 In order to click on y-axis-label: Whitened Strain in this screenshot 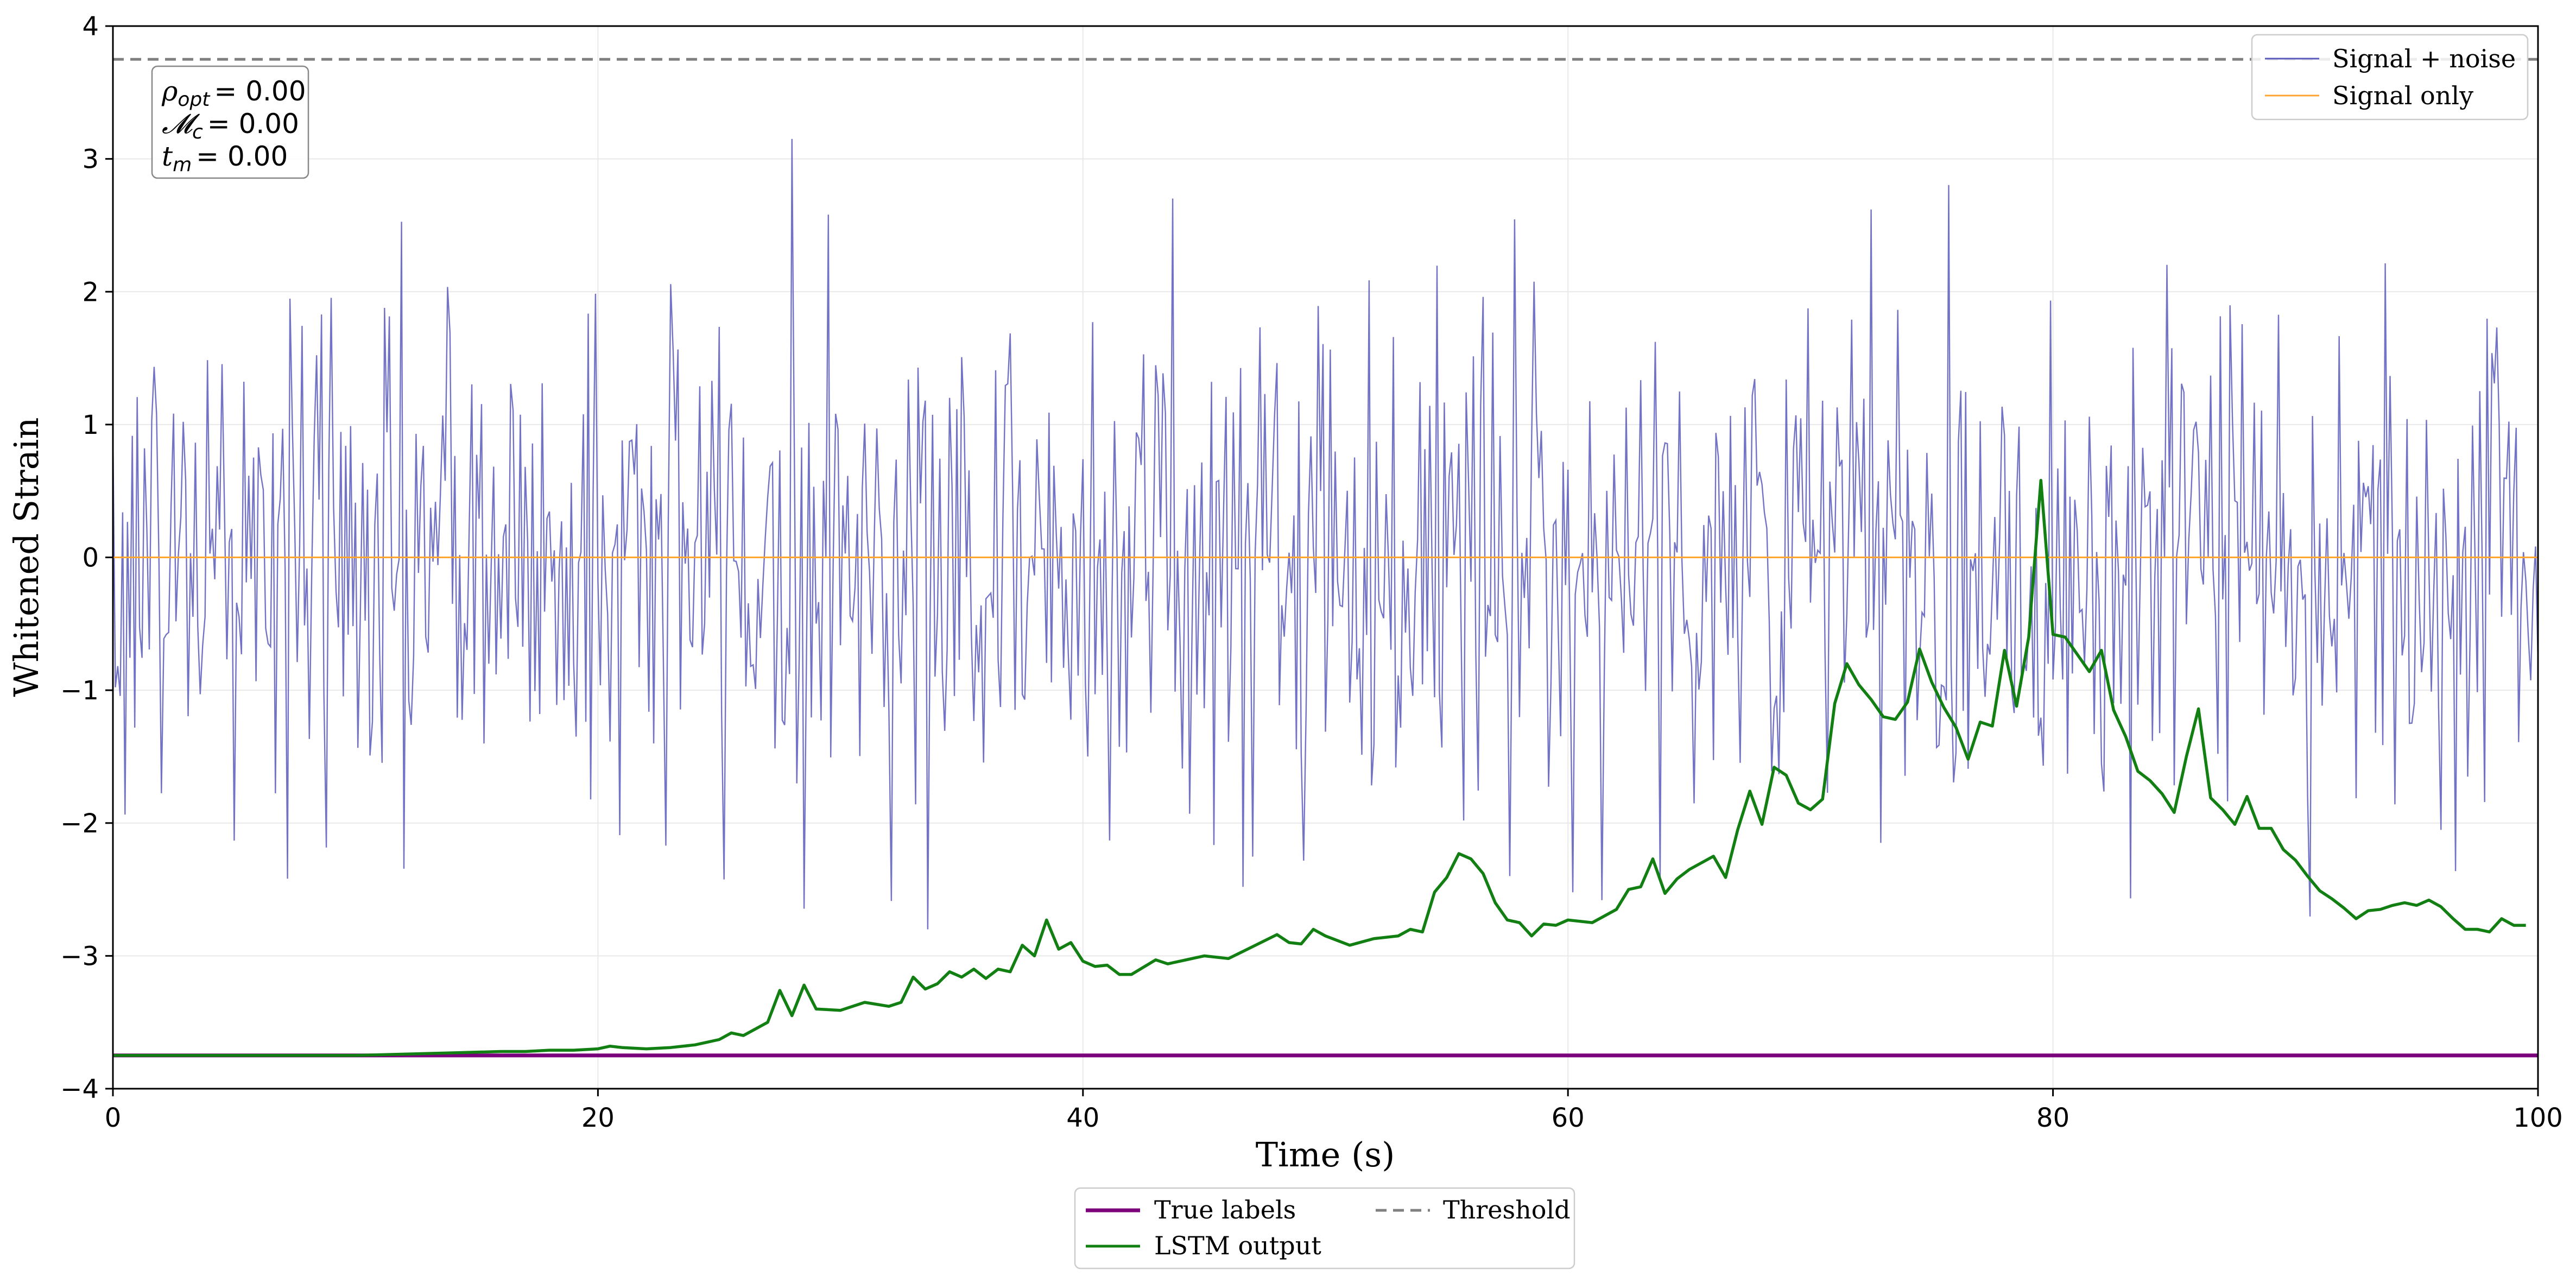, I will do `click(26, 557)`.